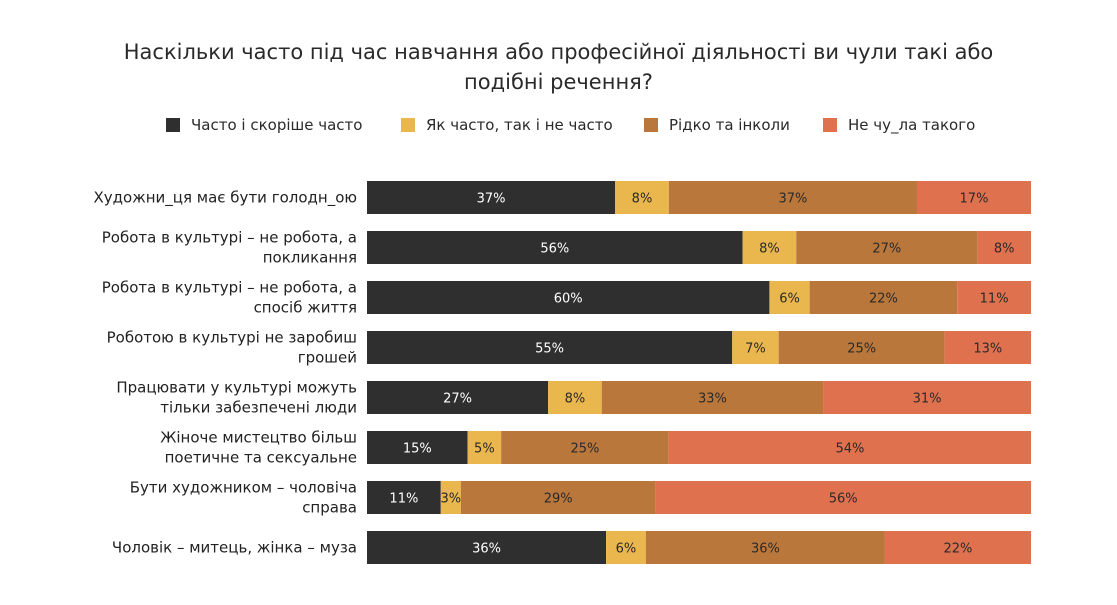  Describe the element at coordinates (258, 438) in the screenshot. I see `category-label-line: Жіноче мистецтво більш` at that location.